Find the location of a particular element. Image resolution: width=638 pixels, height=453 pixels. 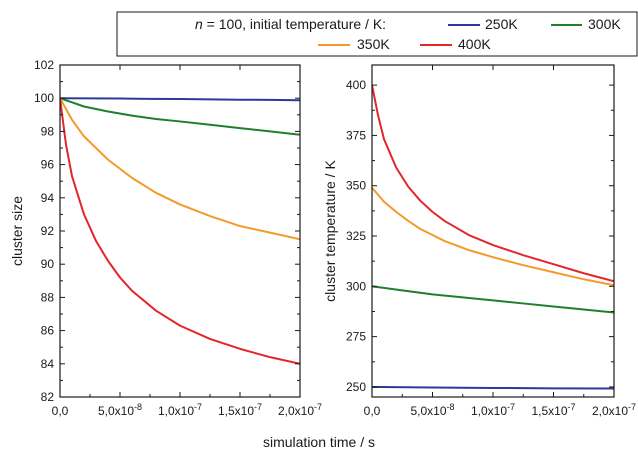

legend-title: n = 100, initial temperature / K: is located at coordinates (290, 24).